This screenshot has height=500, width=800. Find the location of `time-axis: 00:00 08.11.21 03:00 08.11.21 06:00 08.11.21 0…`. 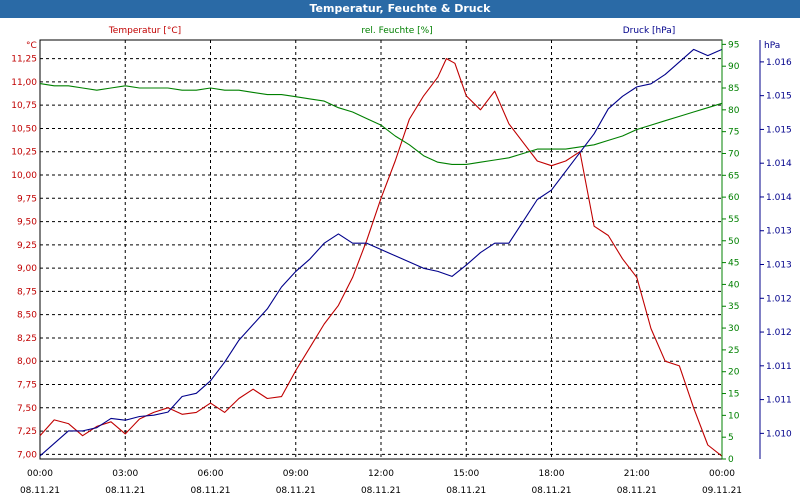

time-axis: 00:00 08.11.21 03:00 08.11.21 06:00 08.11.21 0… is located at coordinates (381, 482).